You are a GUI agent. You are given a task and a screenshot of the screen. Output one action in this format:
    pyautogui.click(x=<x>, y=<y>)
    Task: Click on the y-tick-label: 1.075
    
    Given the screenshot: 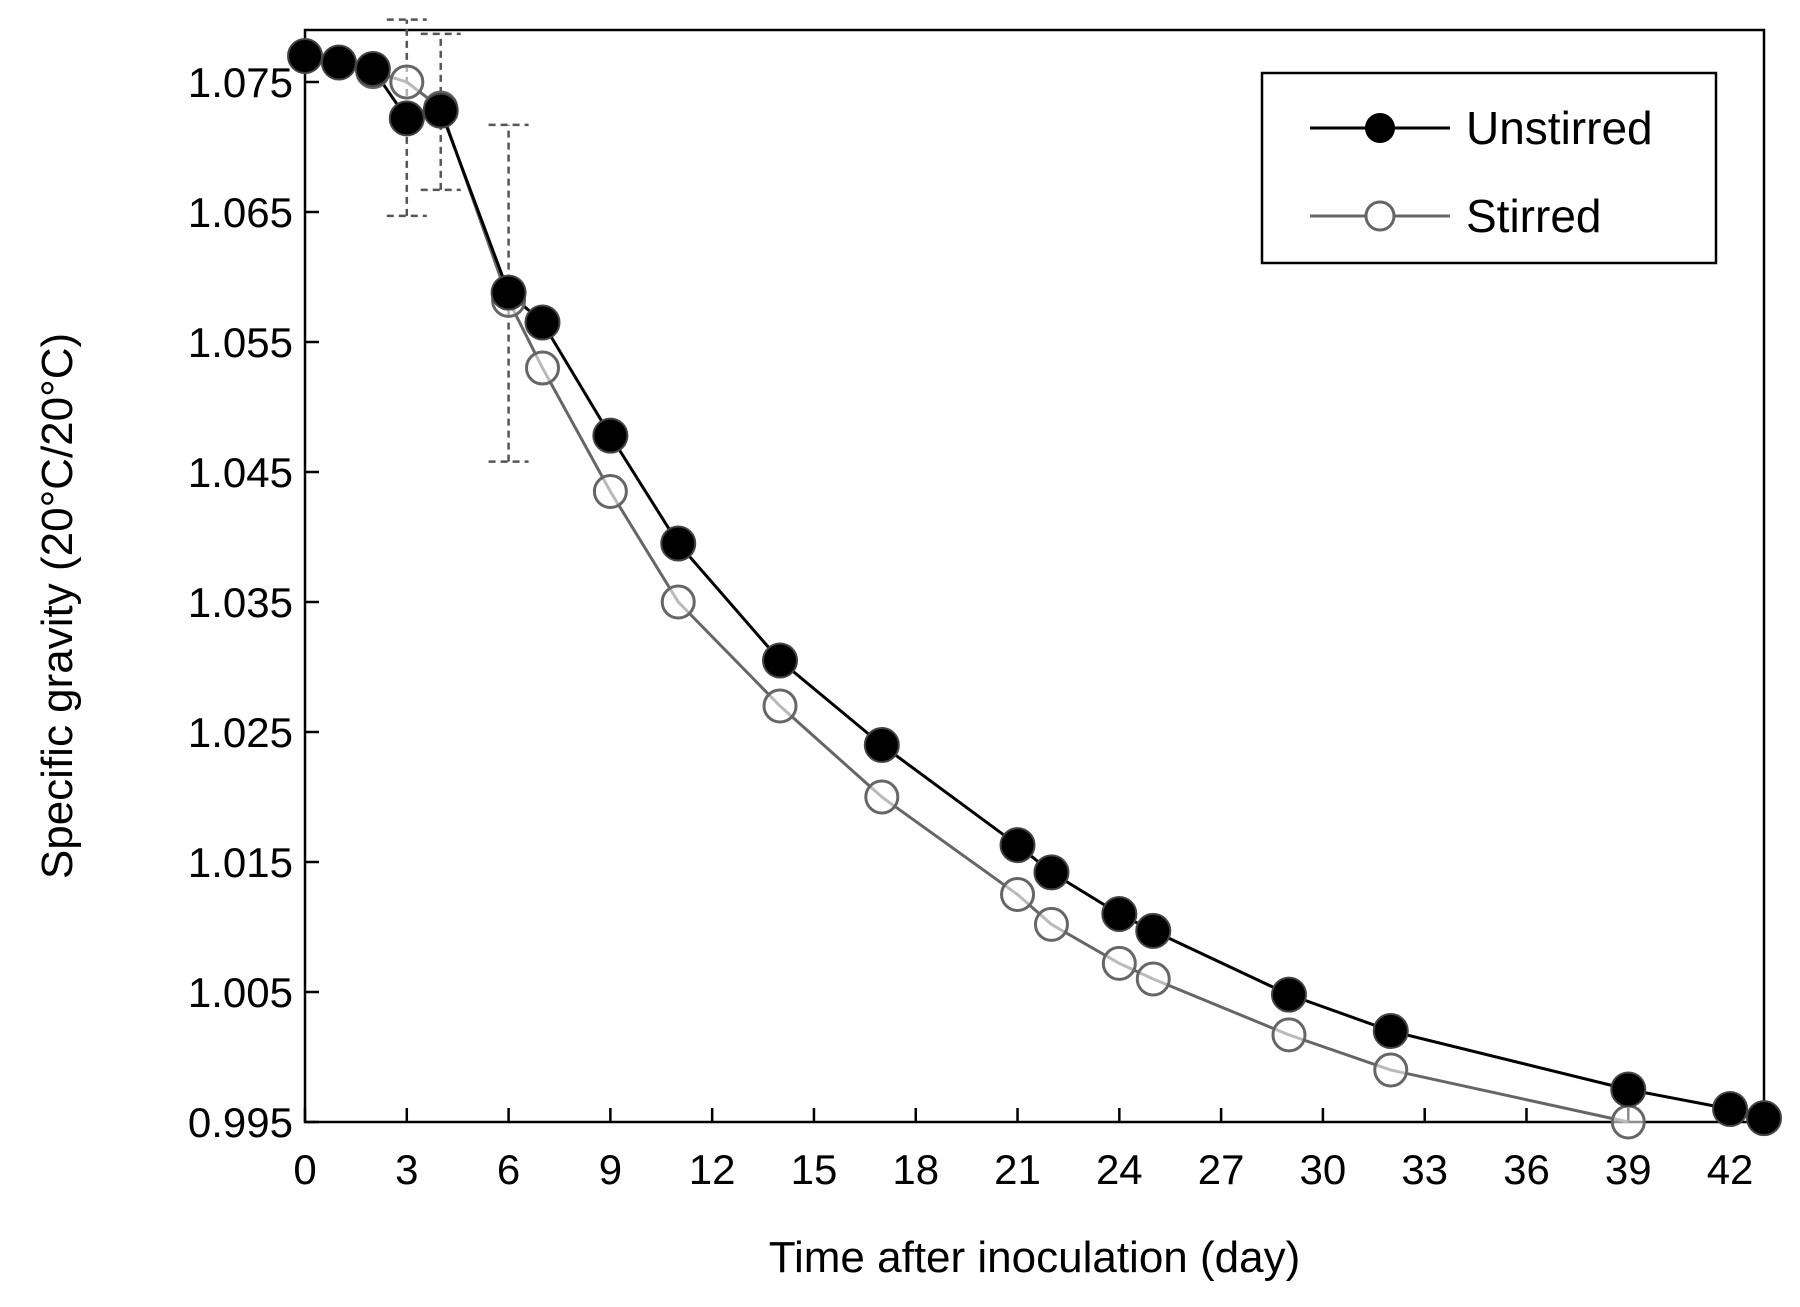 What is the action you would take?
    pyautogui.click(x=240, y=82)
    